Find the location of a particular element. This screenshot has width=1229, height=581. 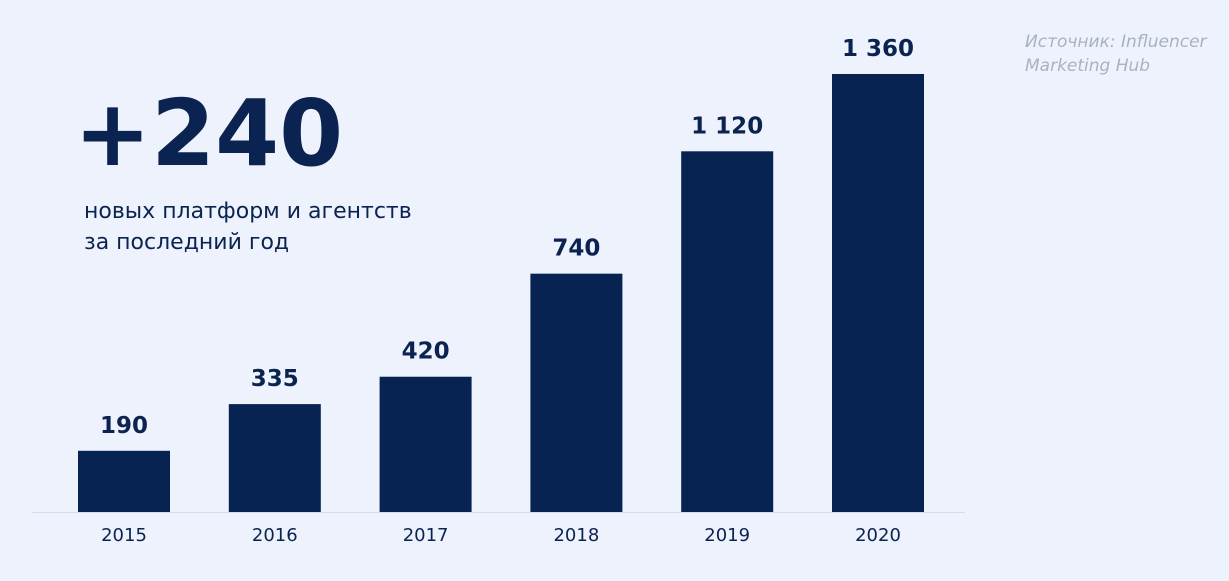

x-tick-label: 2018 is located at coordinates (576, 535).